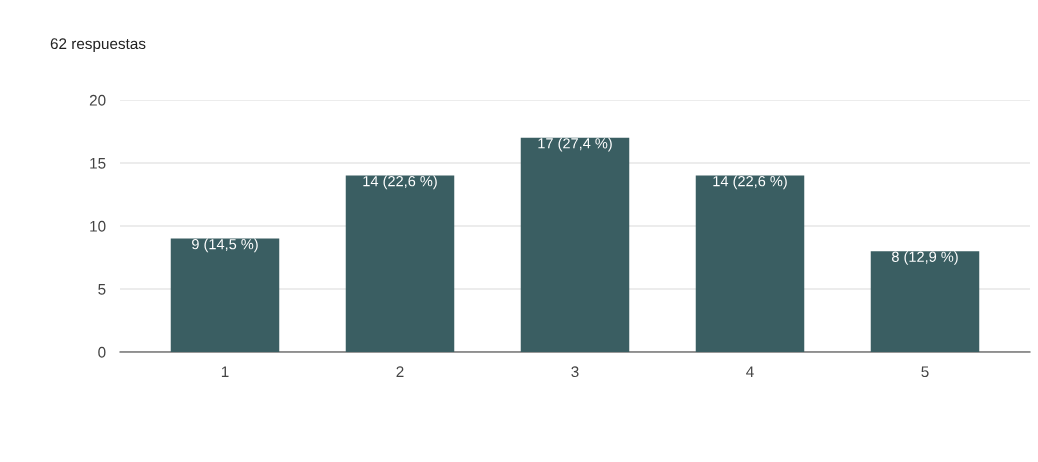  Describe the element at coordinates (750, 371) in the screenshot. I see `x-tick-label: 4` at that location.